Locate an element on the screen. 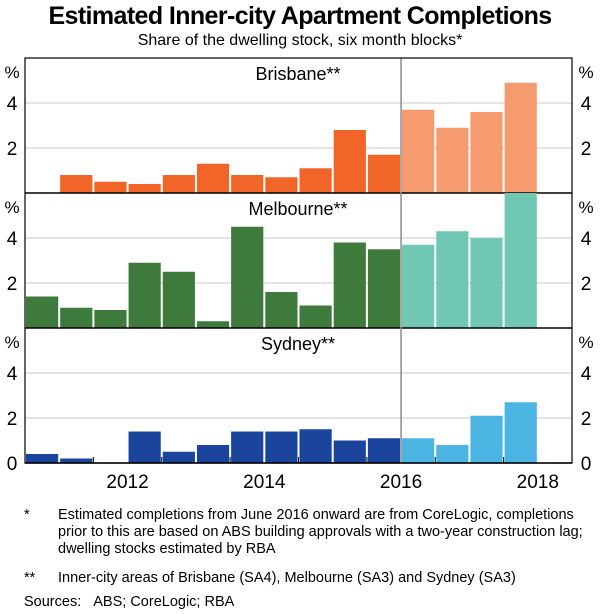 The width and height of the screenshot is (600, 614). x-tick-label: 2018 is located at coordinates (538, 482).